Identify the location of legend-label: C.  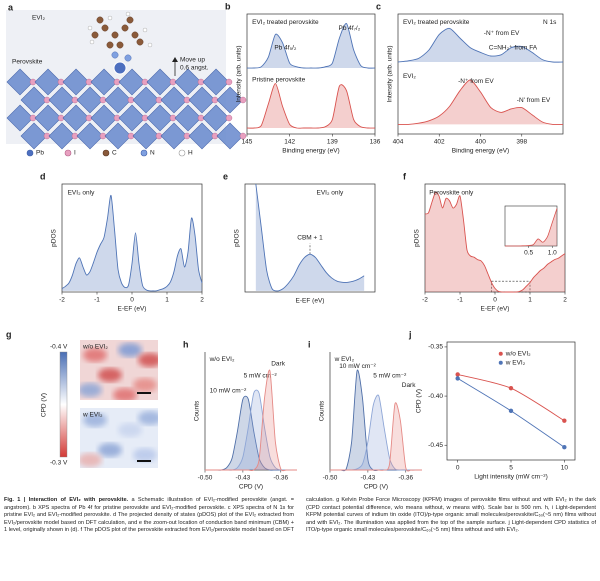
(114, 153).